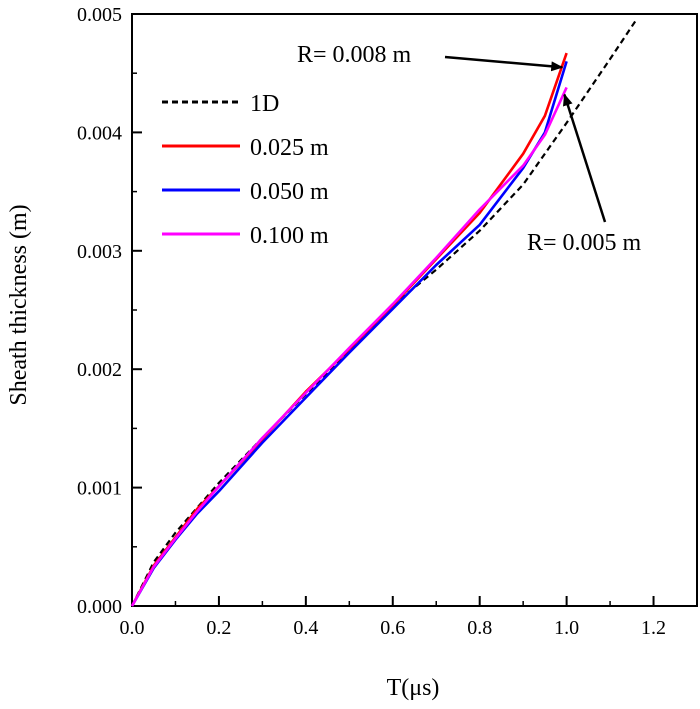 The height and width of the screenshot is (709, 700). Describe the element at coordinates (99, 370) in the screenshot. I see `y-tick-label: 0.002` at that location.